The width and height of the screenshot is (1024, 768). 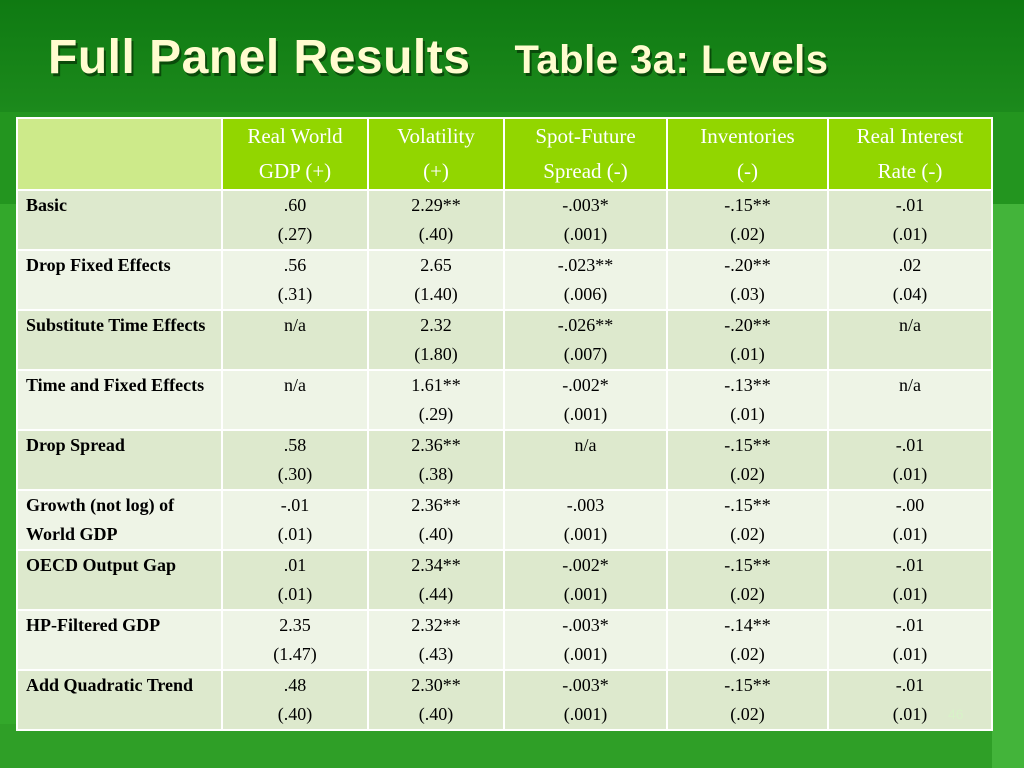 I want to click on cell-estimate: -.14**, so click(x=747, y=625).